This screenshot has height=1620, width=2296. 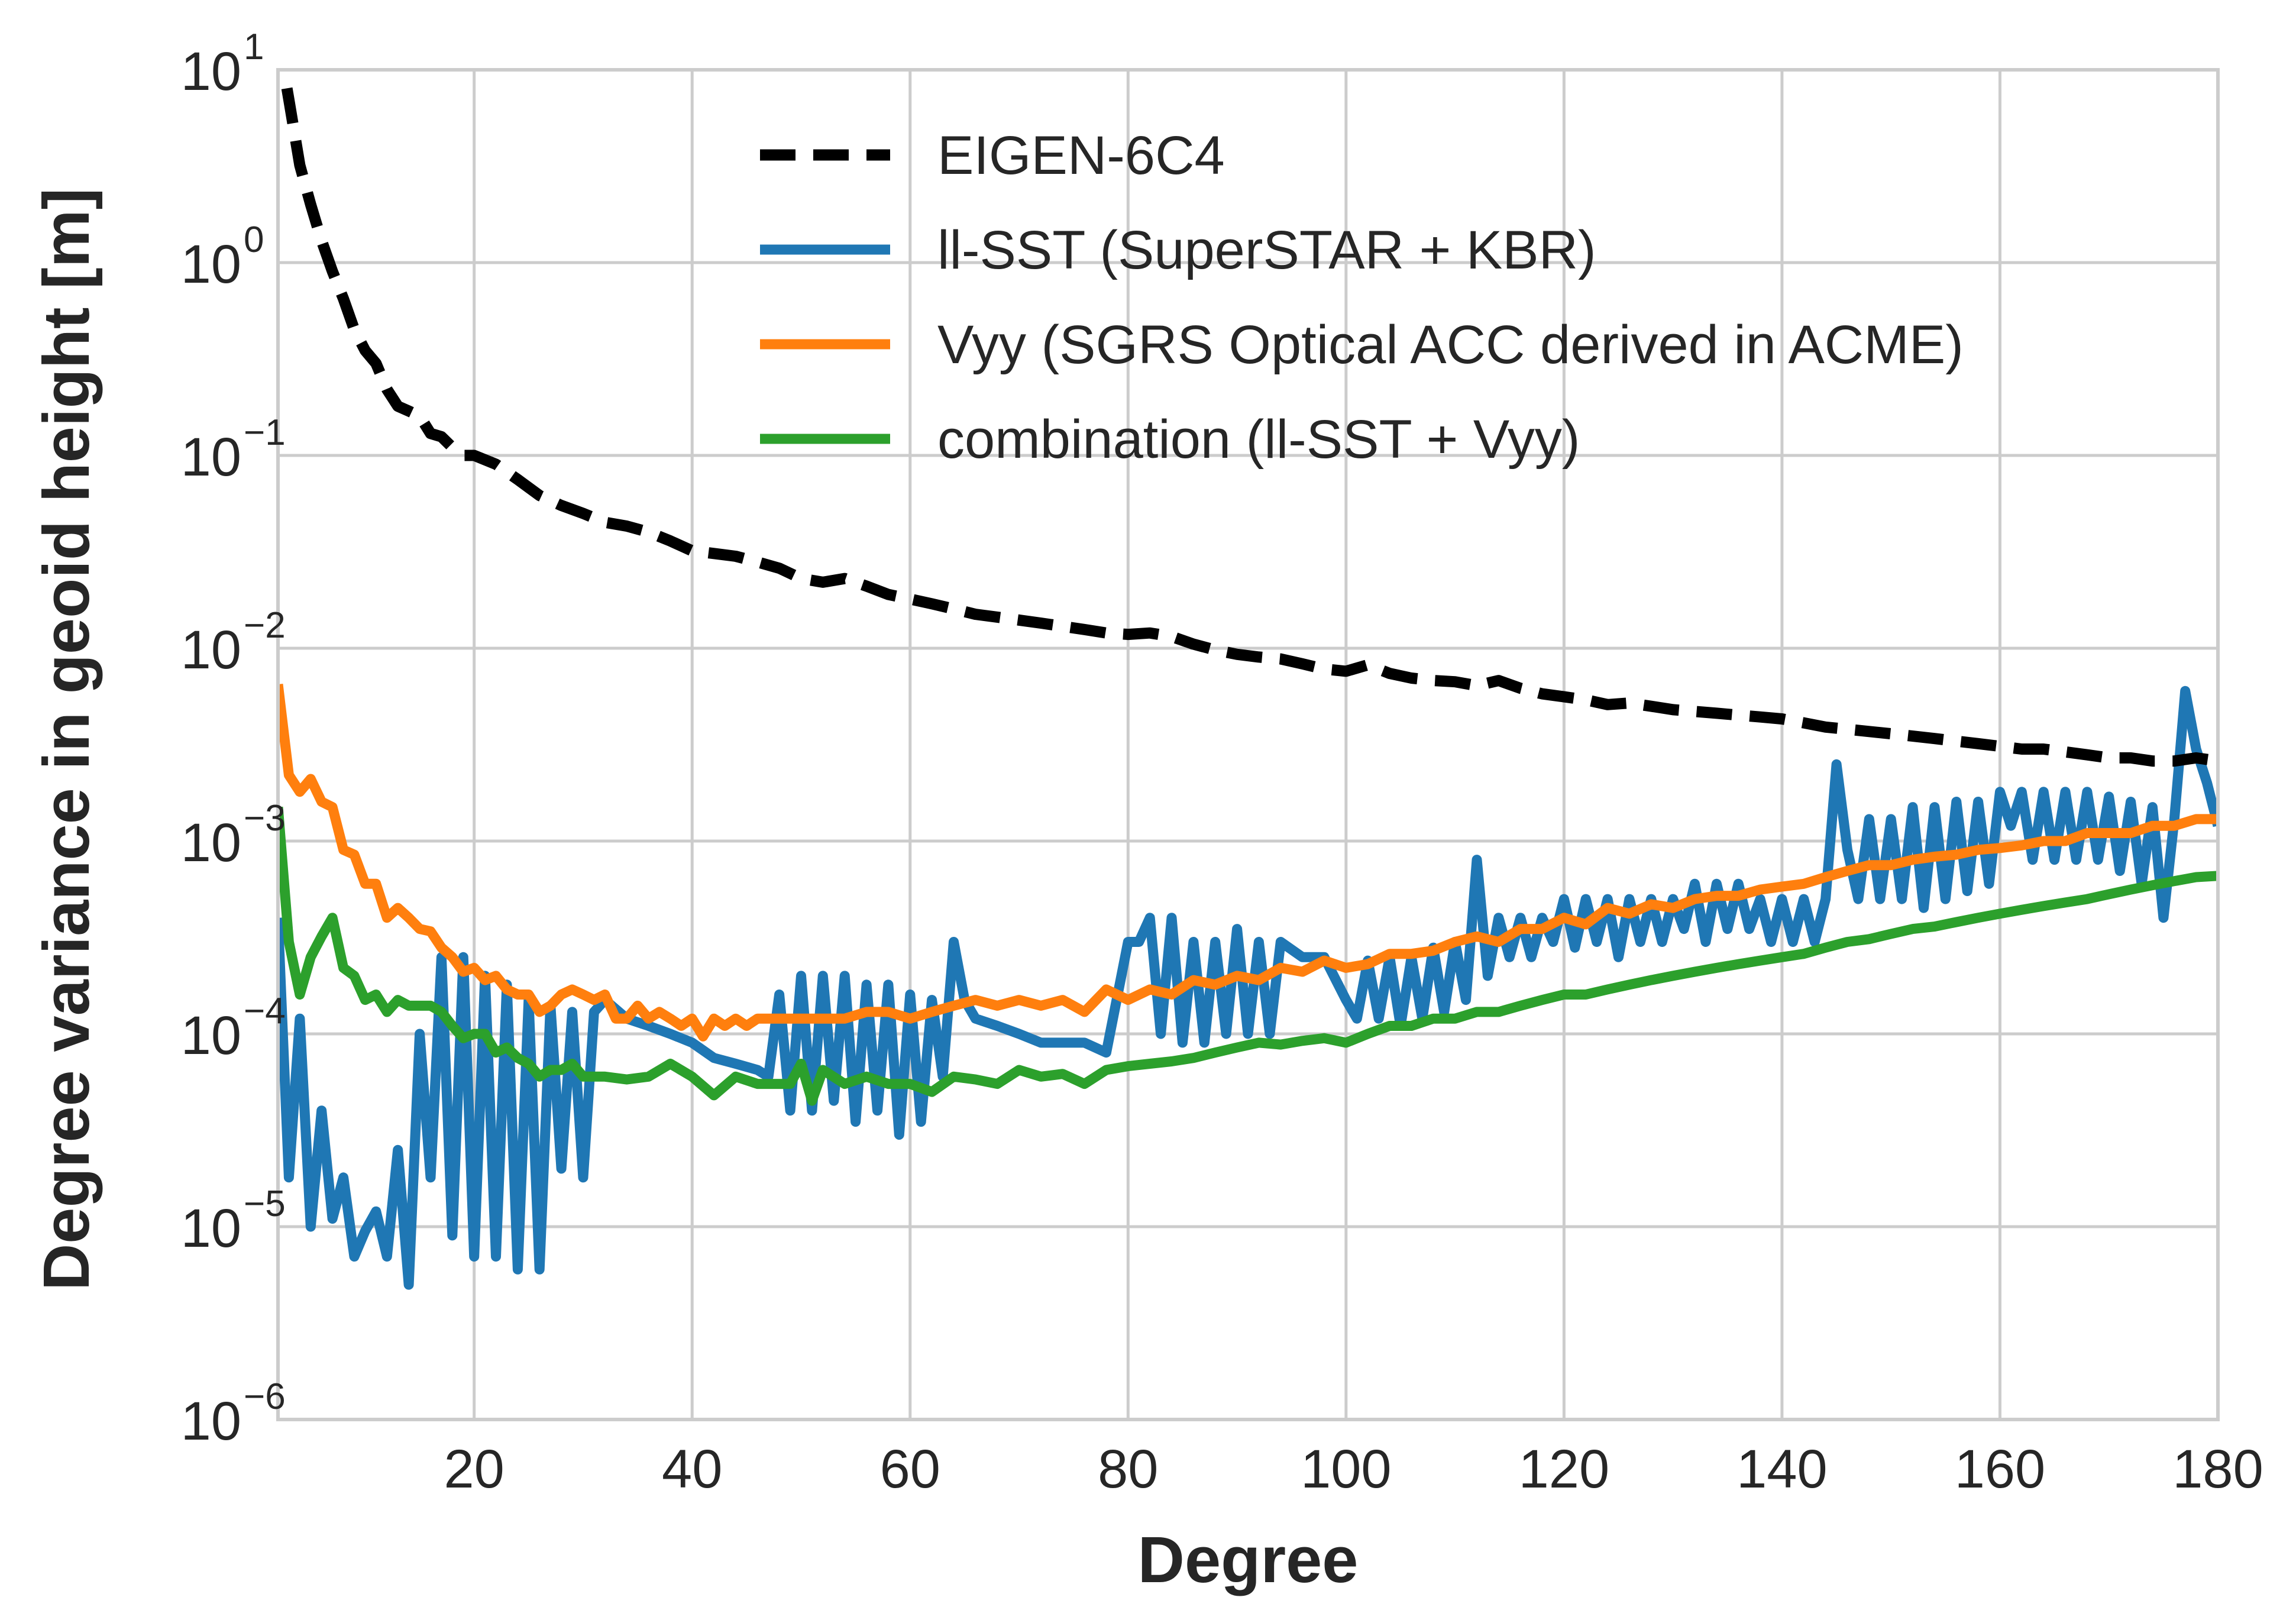 I want to click on y-tick-label: 10 −1, so click(x=233, y=449).